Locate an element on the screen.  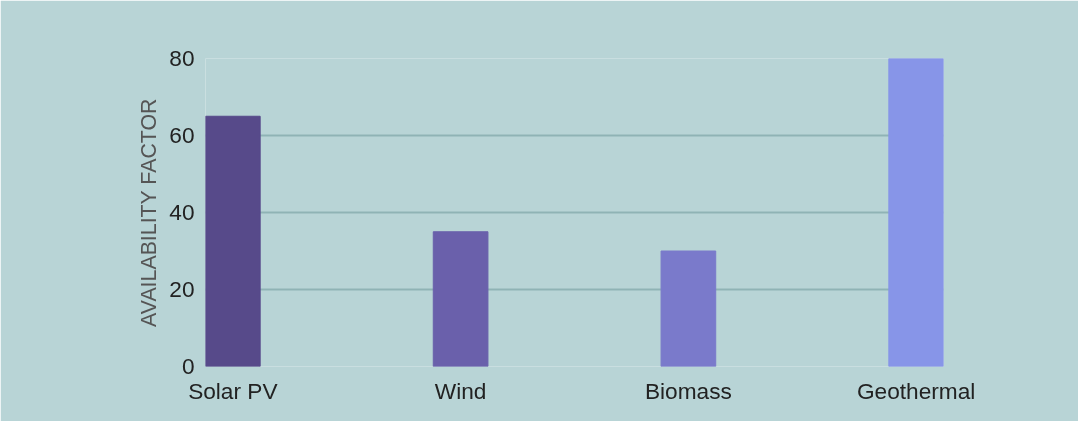
y-axis-title: AVAILABILITY FACTOR is located at coordinates (149, 212).